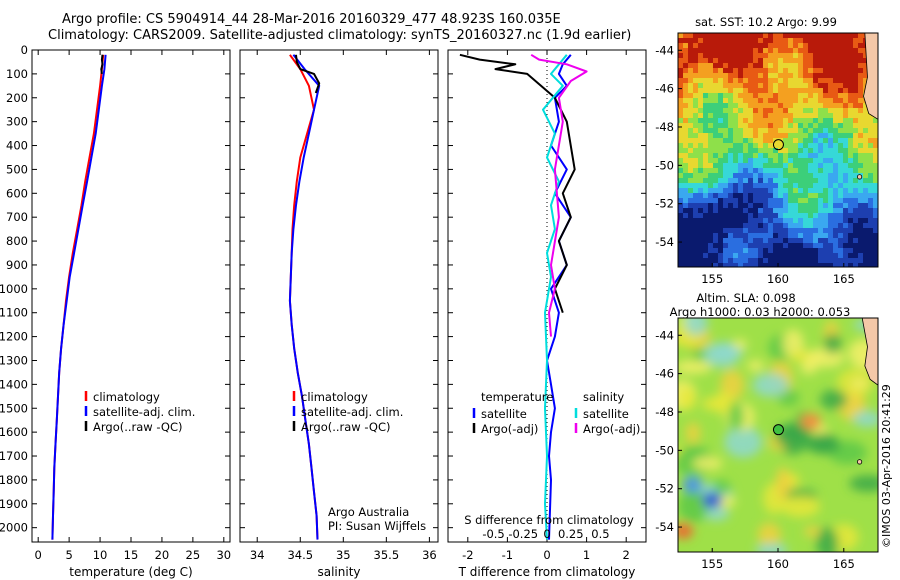  What do you see at coordinates (368, 512) in the screenshot?
I see `annotation-text: Argo Australia` at bounding box center [368, 512].